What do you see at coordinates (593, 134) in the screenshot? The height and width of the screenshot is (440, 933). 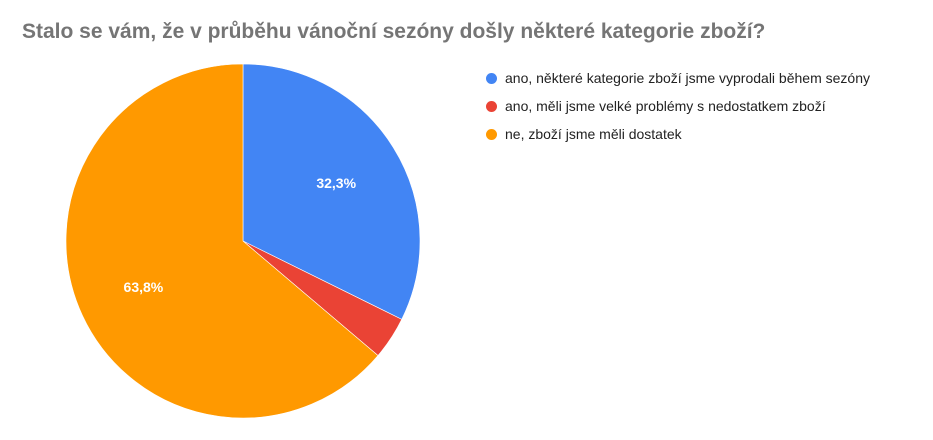 I see `legend-label-2: ne, zboží jsme měli dostatek` at bounding box center [593, 134].